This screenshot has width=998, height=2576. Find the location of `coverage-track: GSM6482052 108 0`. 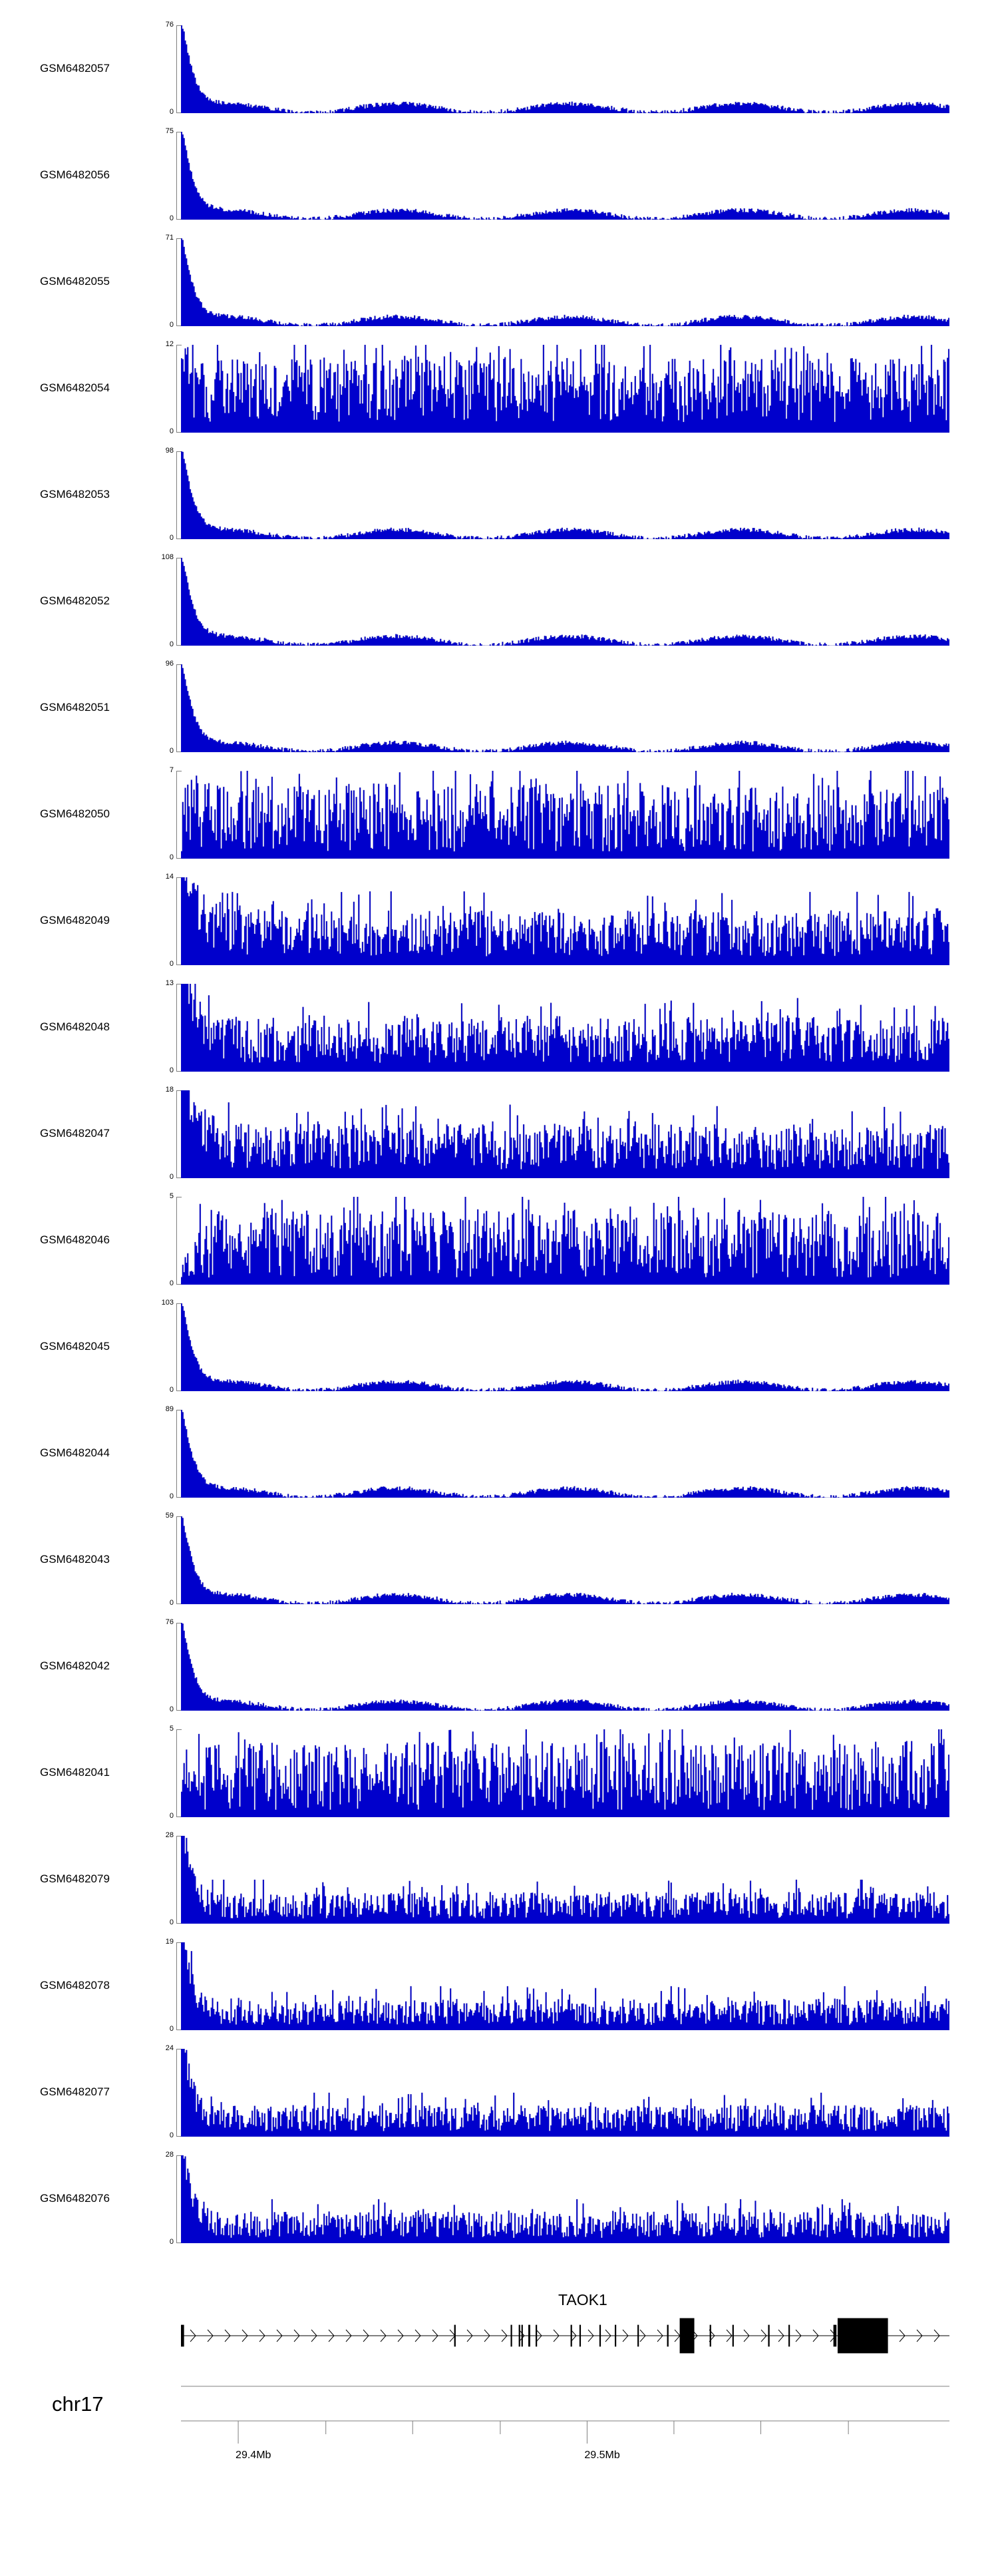

coverage-track: GSM6482052 108 0 is located at coordinates (499, 601).